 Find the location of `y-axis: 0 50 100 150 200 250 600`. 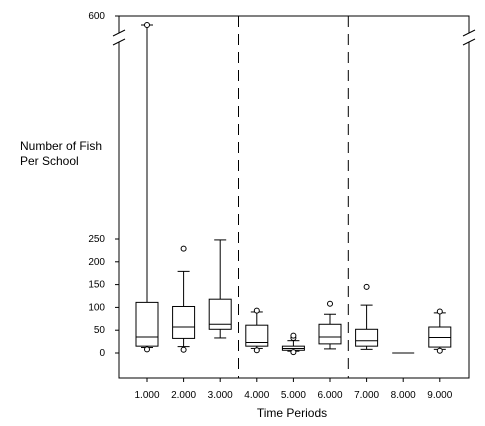

y-axis: 0 50 100 150 200 250 600 is located at coordinates (103, 185).